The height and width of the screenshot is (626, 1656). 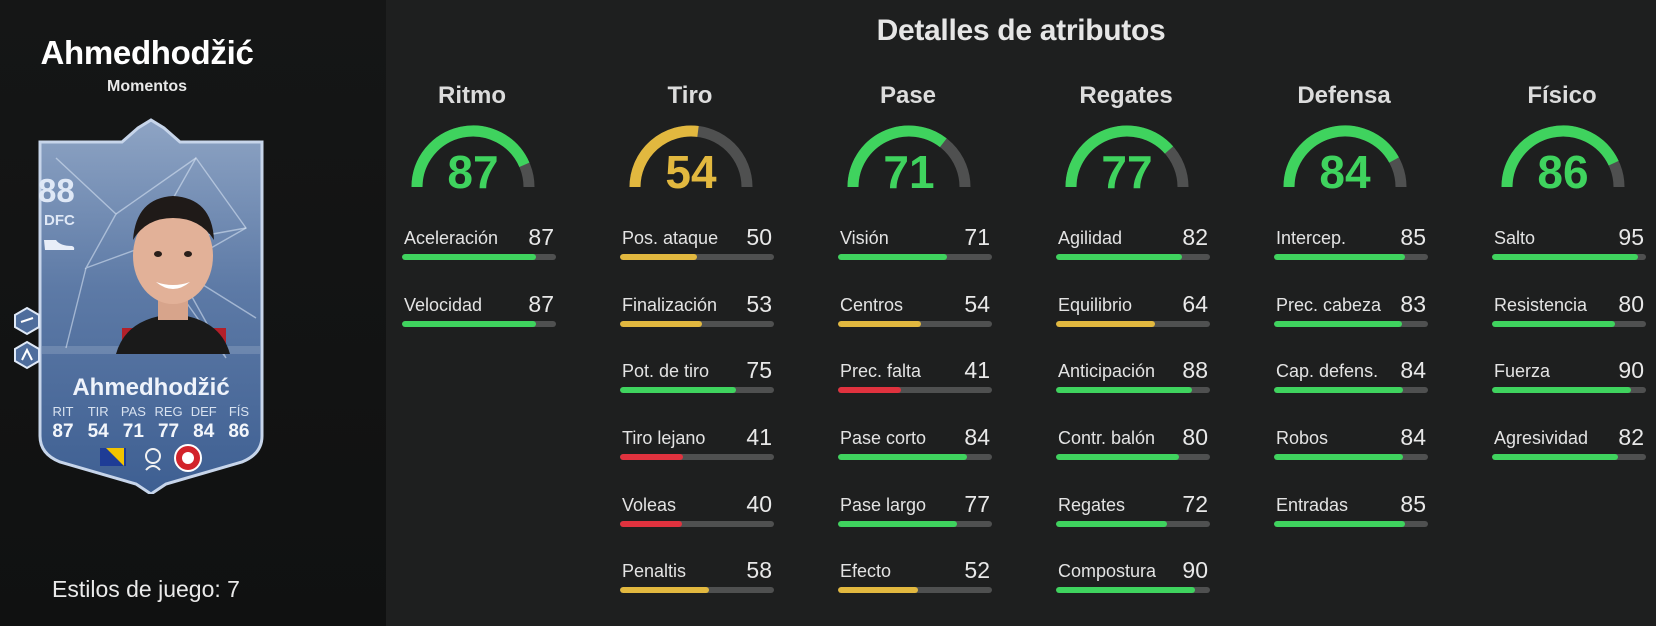 I want to click on boot-icon, so click(x=59, y=245).